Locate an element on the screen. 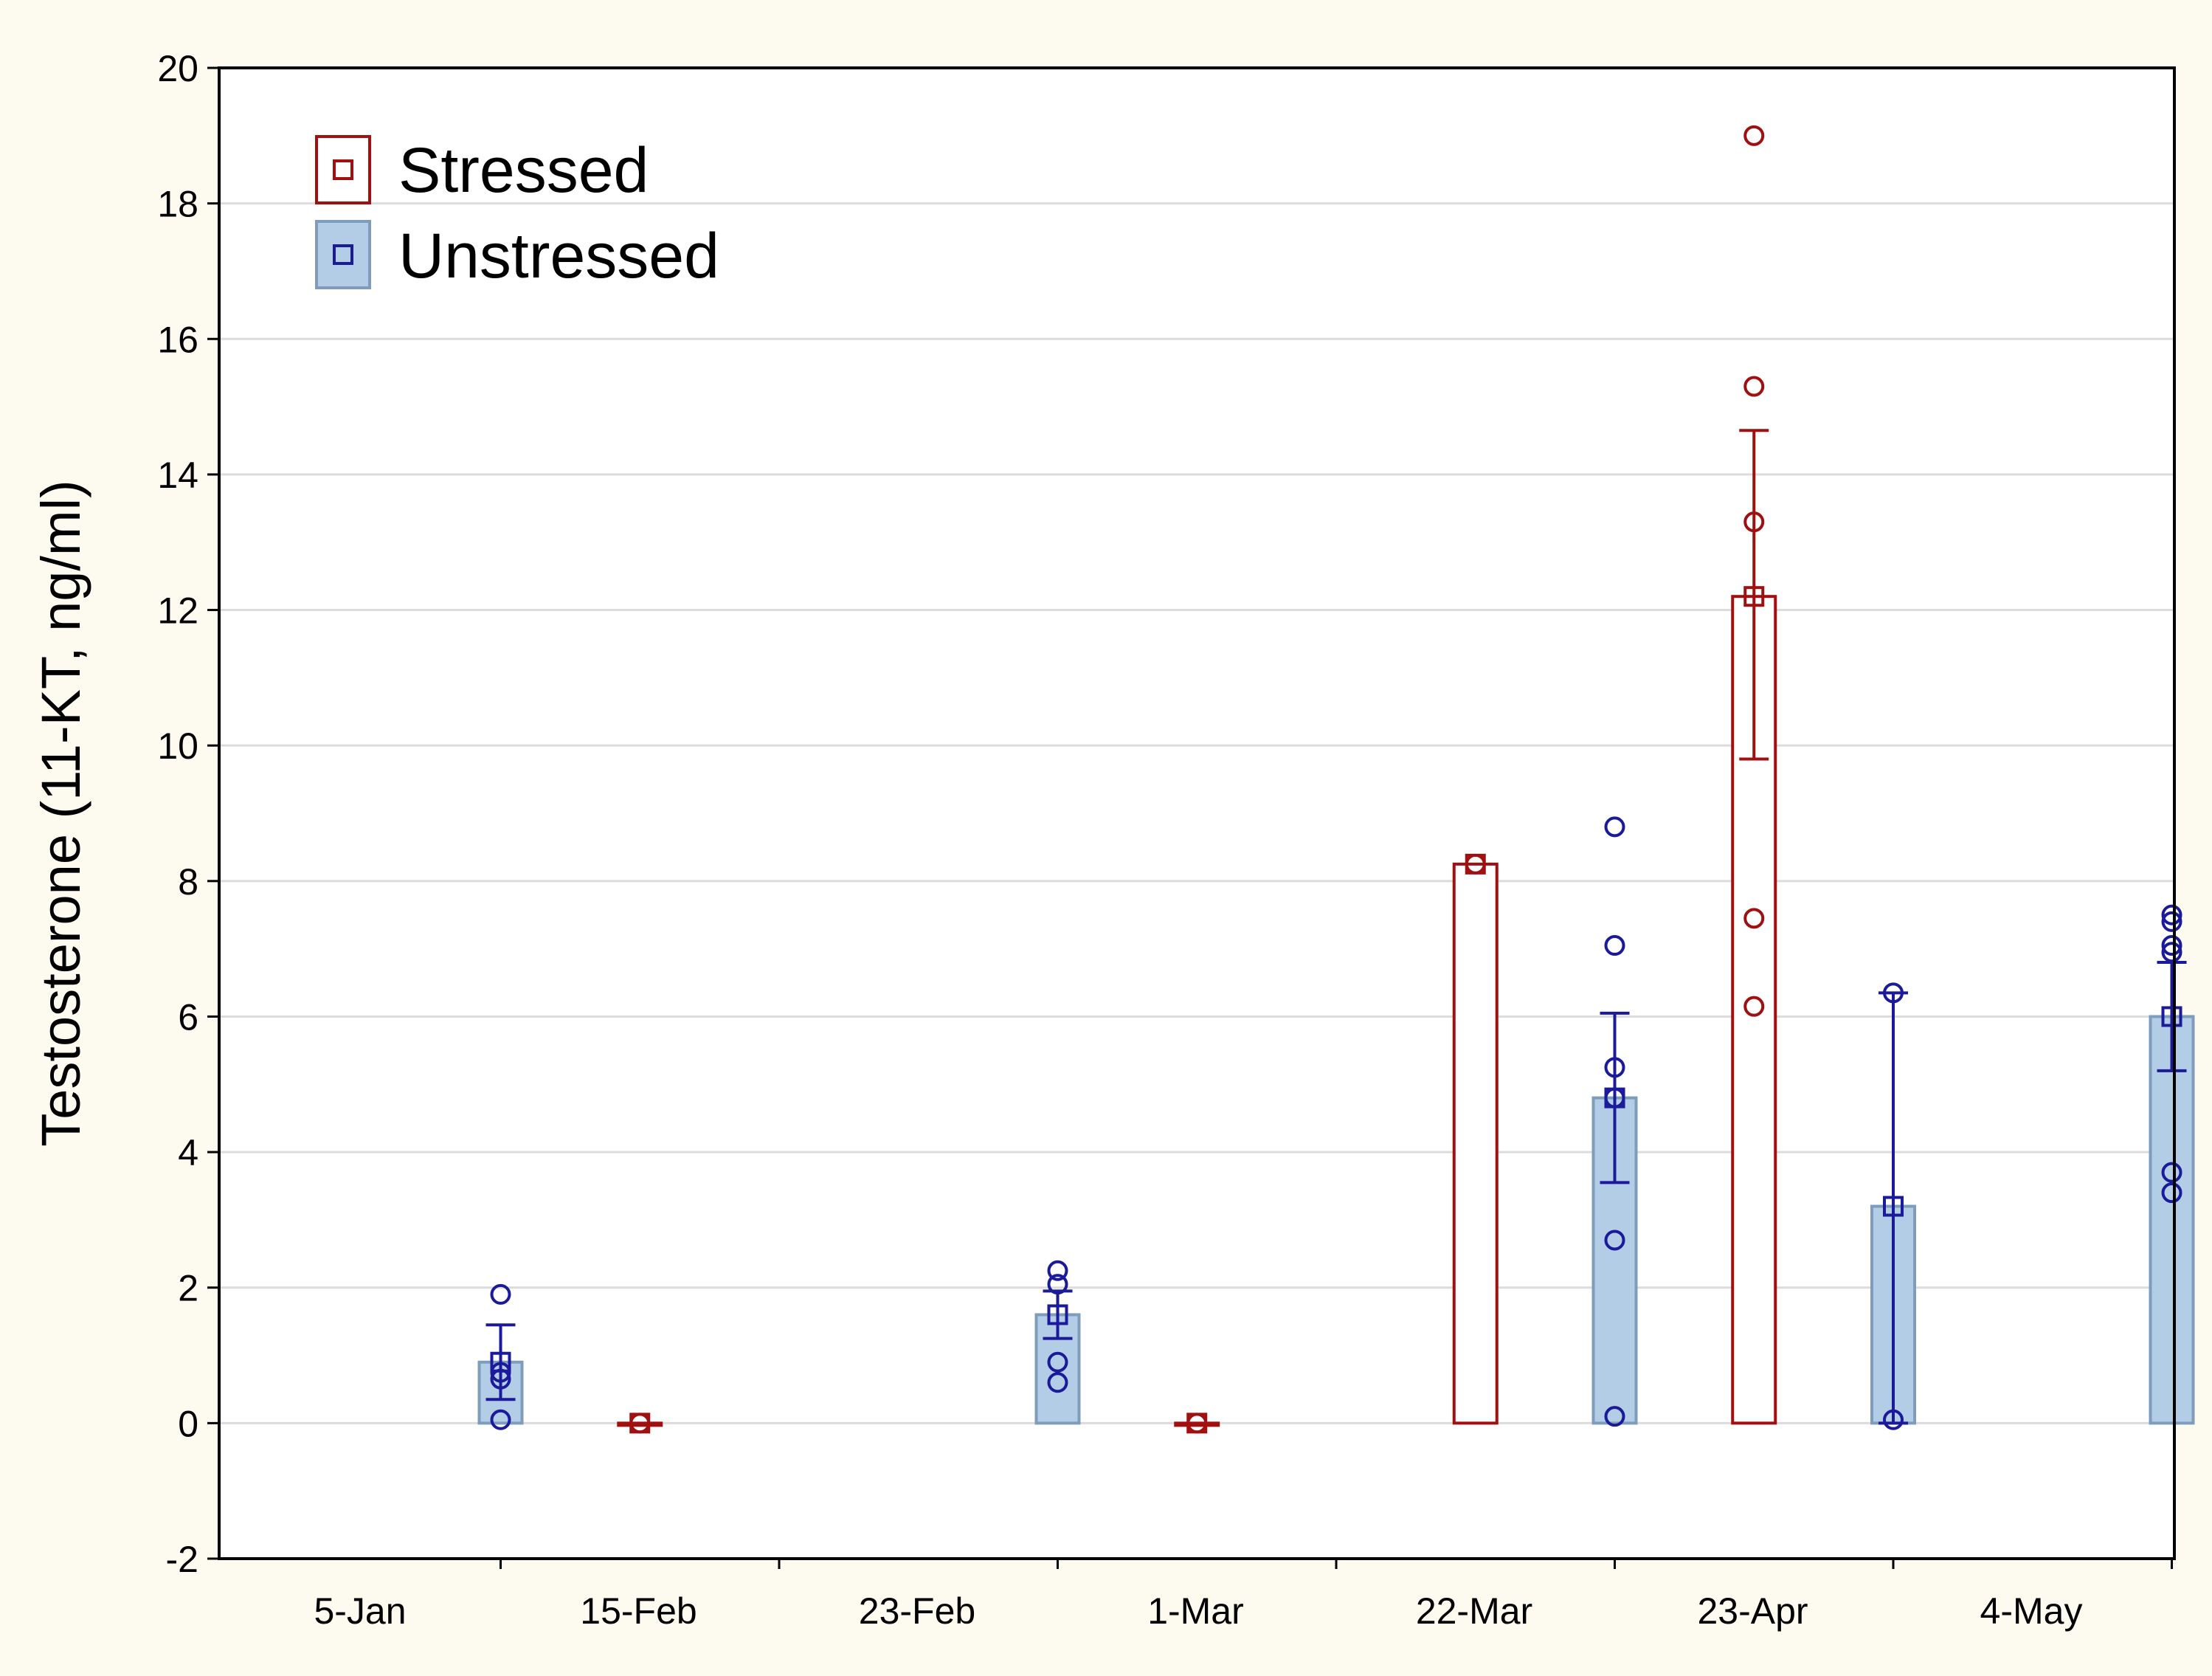  legend-marker-unstressed is located at coordinates (343, 254).